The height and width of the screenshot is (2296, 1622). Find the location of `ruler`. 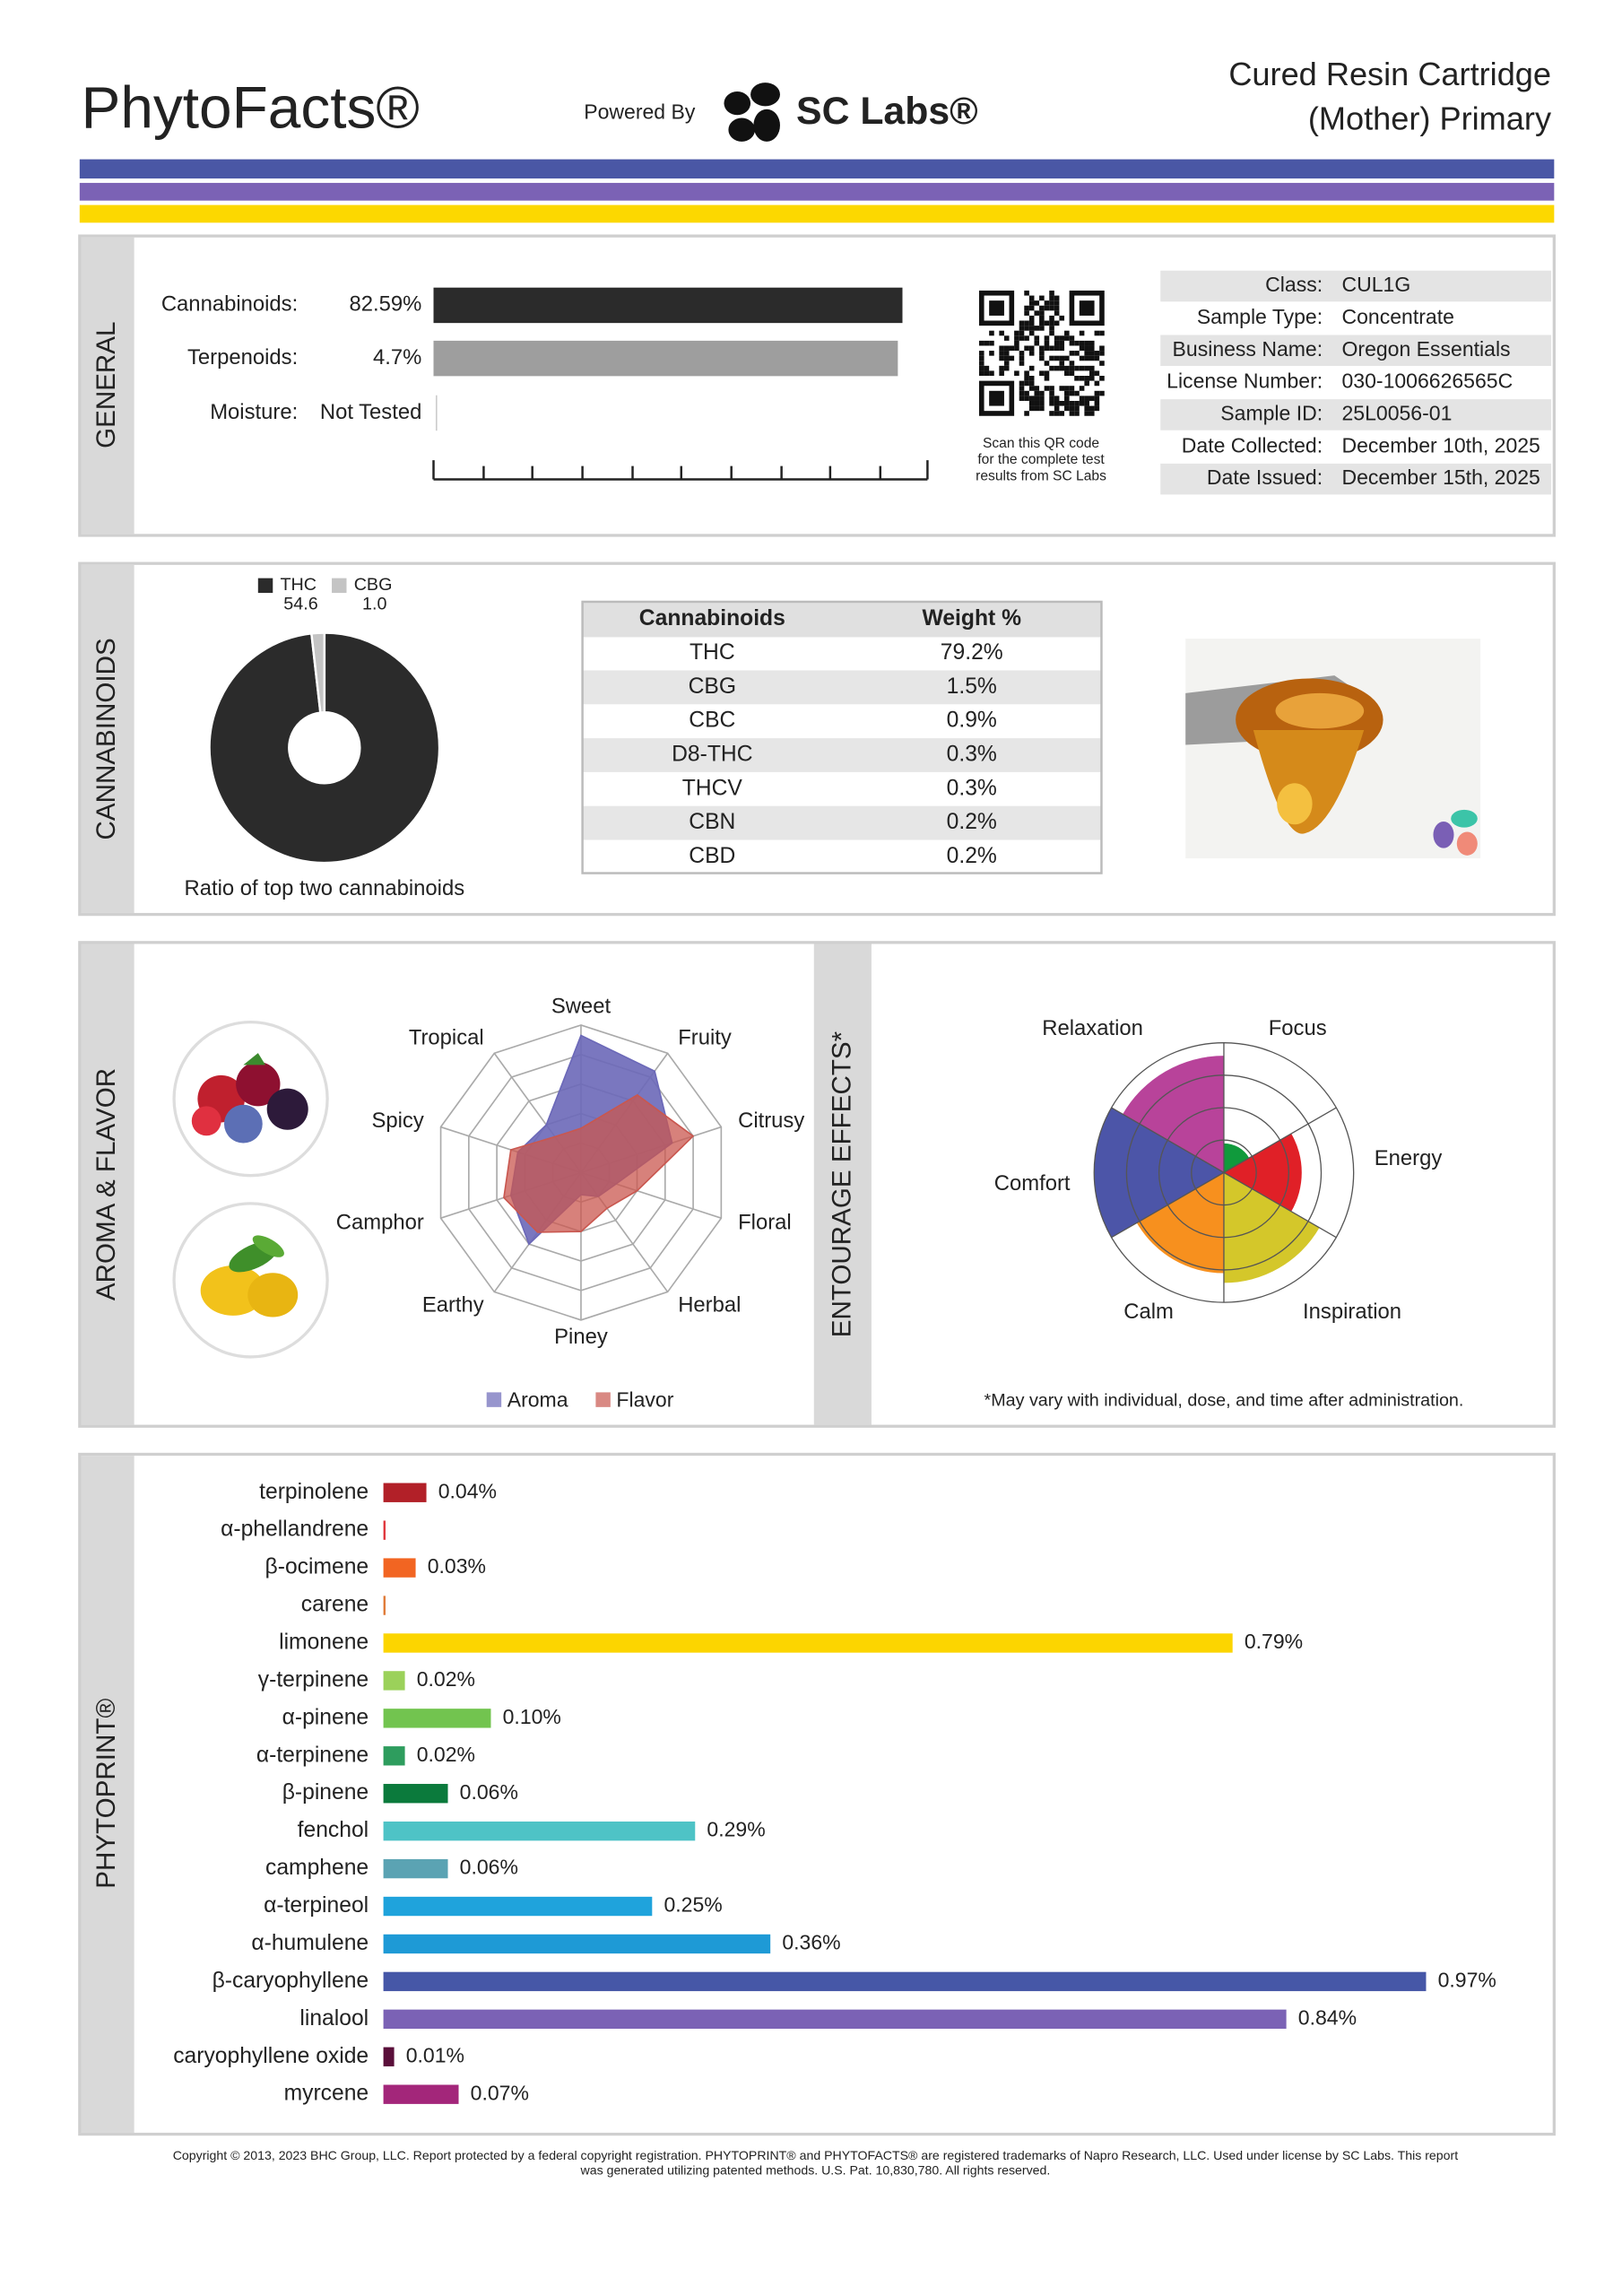

ruler is located at coordinates (680, 470).